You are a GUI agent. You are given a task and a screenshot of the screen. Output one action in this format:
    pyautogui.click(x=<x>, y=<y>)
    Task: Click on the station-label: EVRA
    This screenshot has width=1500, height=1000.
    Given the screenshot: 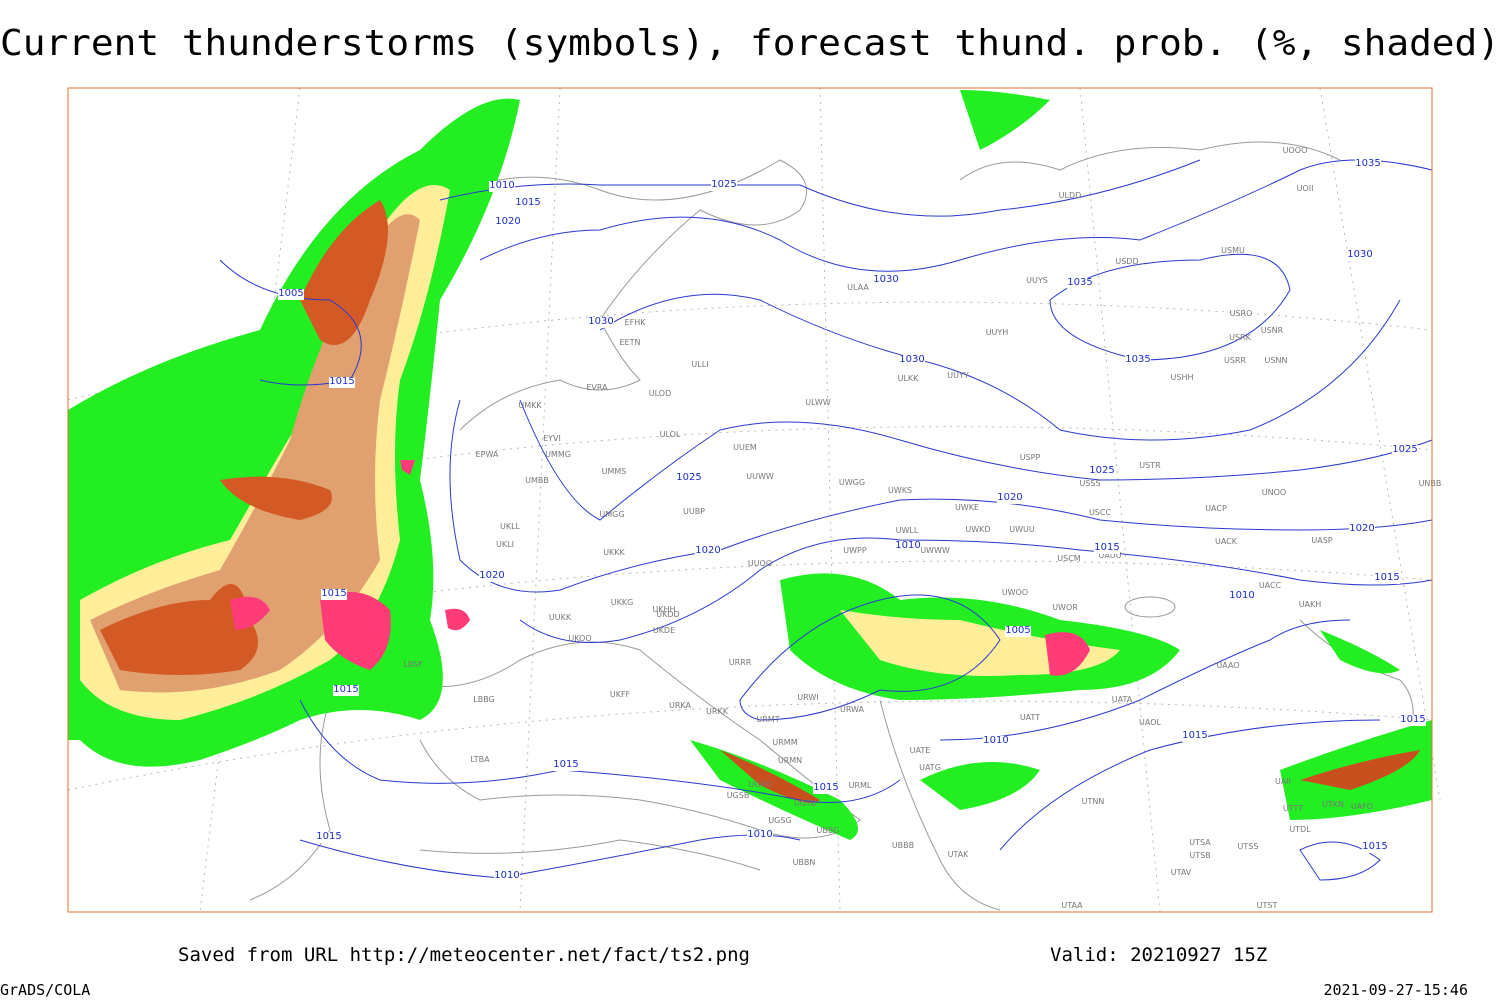 What is the action you would take?
    pyautogui.click(x=597, y=387)
    